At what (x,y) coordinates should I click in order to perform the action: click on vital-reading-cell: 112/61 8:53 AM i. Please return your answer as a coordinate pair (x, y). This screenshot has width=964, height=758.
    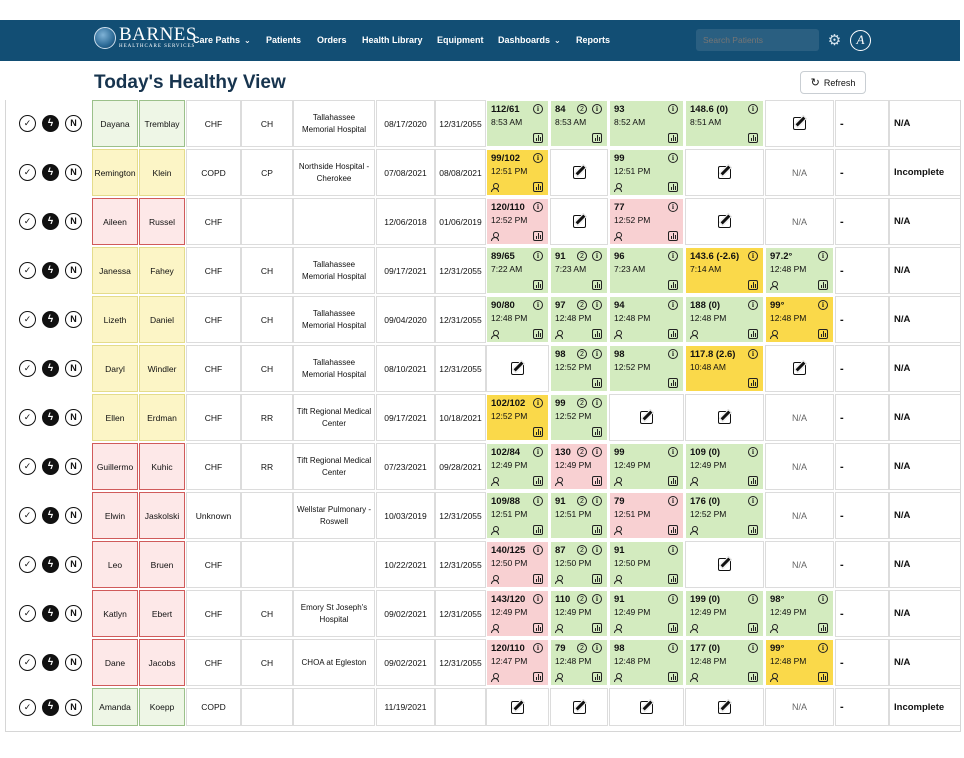
    Looking at the image, I should click on (517, 123).